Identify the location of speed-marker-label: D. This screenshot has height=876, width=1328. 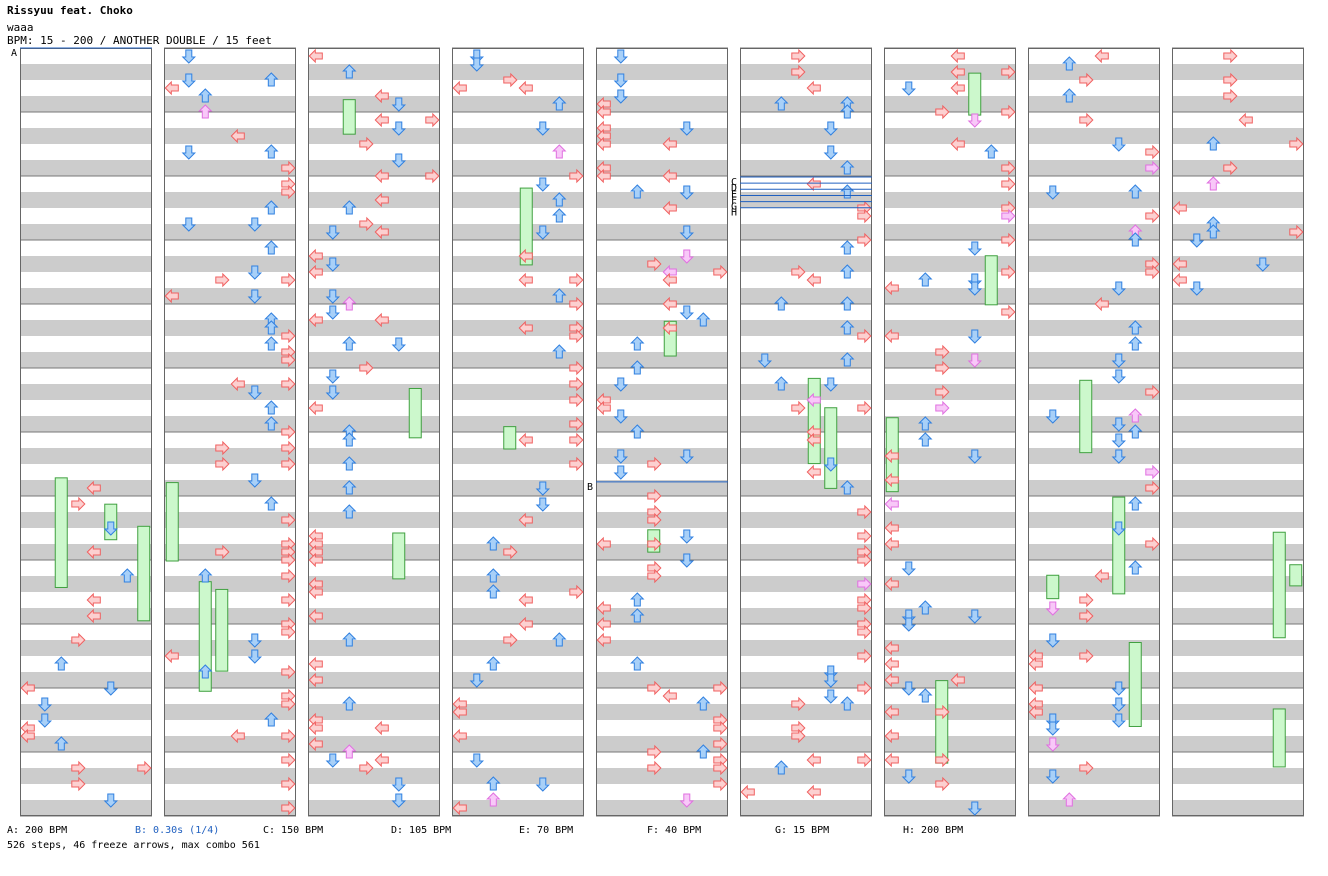
(734, 188).